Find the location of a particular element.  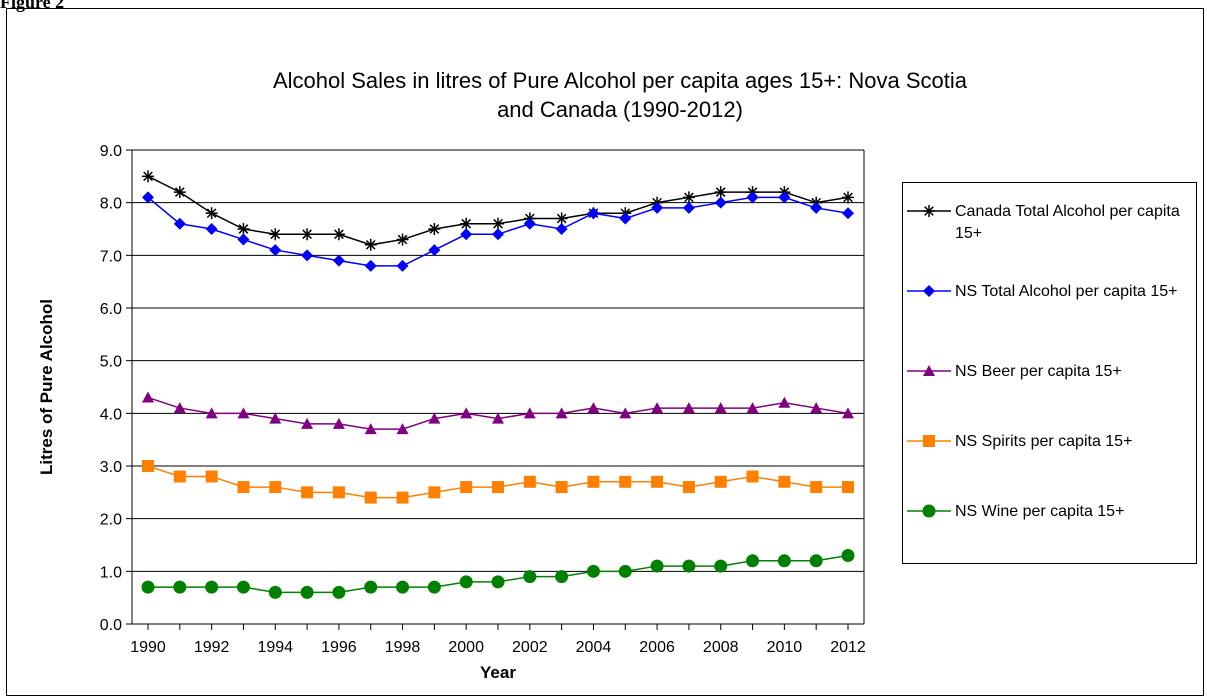

chart-title-line2: and Canada (1990-2012) is located at coordinates (620, 109).